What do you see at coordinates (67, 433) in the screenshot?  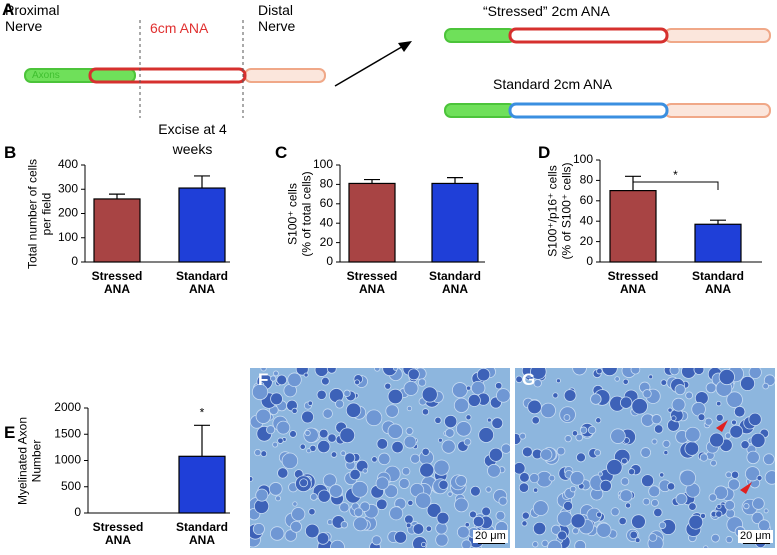 I see `y-tick-label: 1500` at bounding box center [67, 433].